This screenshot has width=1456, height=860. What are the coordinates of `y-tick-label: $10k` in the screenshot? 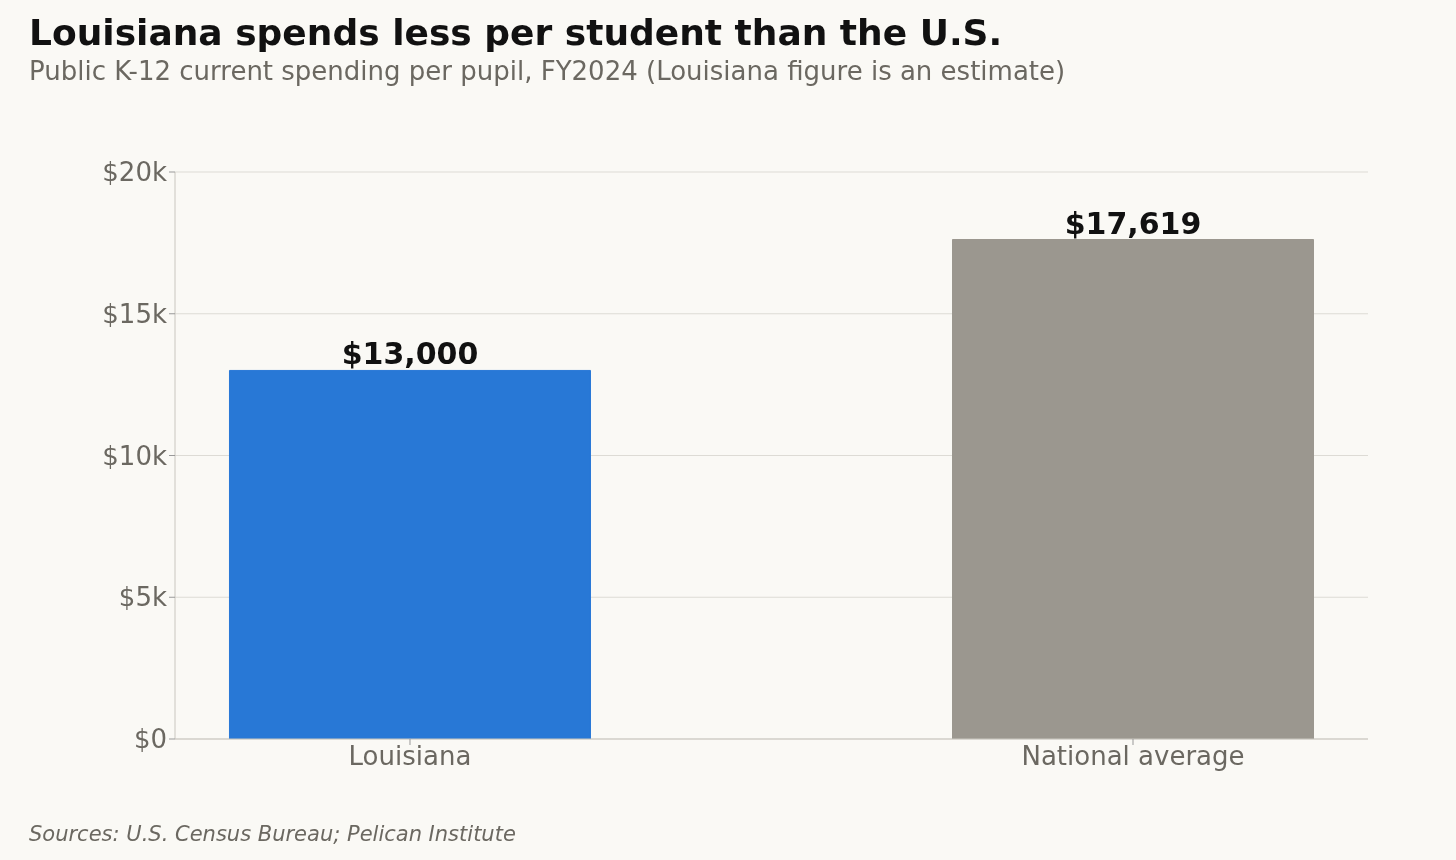 It's located at (134, 455).